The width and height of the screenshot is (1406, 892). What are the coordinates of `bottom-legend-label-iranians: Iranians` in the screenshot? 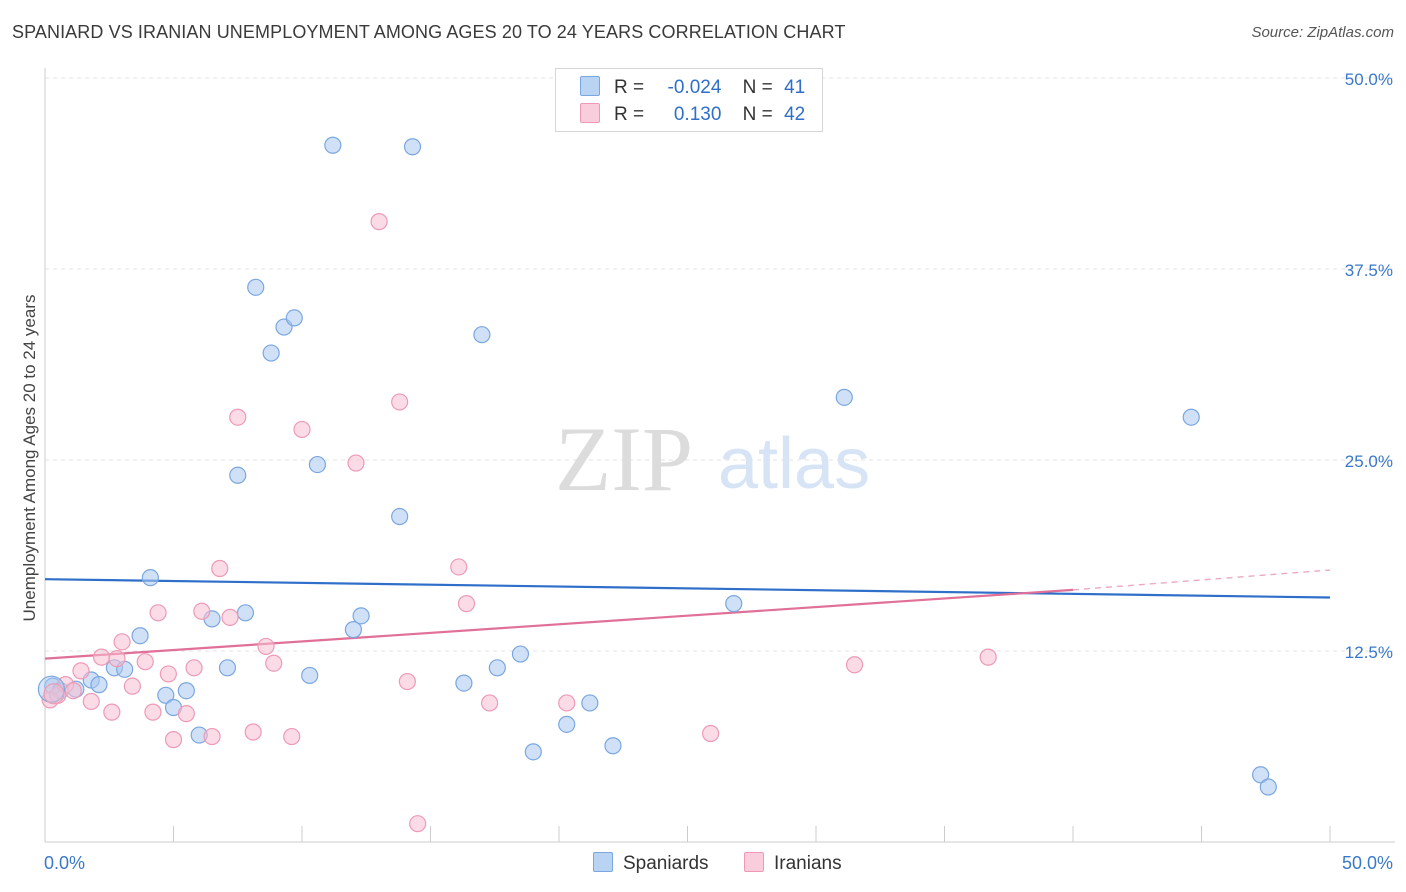 It's located at (808, 863).